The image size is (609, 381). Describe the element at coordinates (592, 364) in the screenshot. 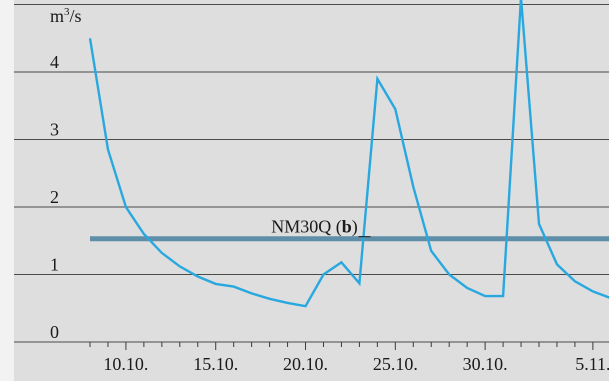

I see `x-tick-label: 5.11.` at that location.